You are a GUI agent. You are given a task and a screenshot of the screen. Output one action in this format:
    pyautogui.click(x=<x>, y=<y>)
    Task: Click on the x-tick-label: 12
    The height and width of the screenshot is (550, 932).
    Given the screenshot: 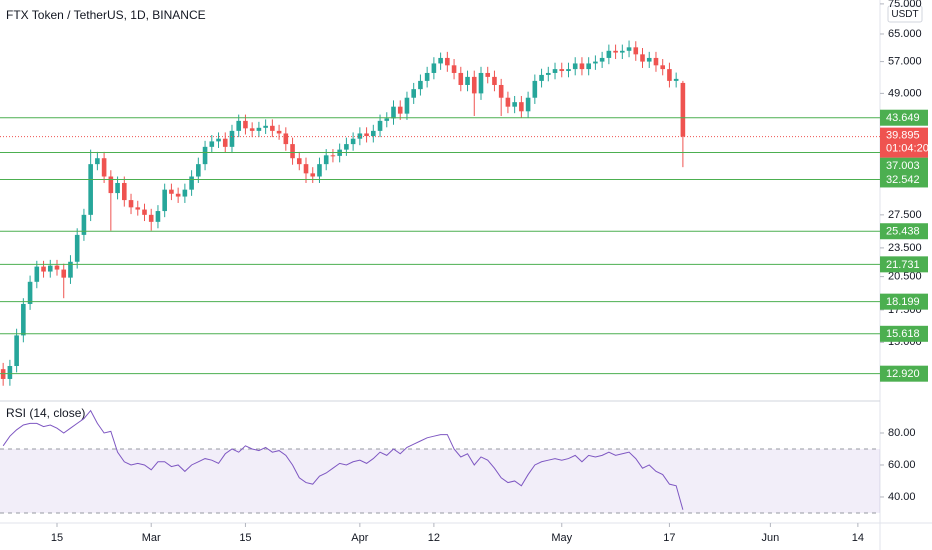 What is the action you would take?
    pyautogui.click(x=434, y=538)
    